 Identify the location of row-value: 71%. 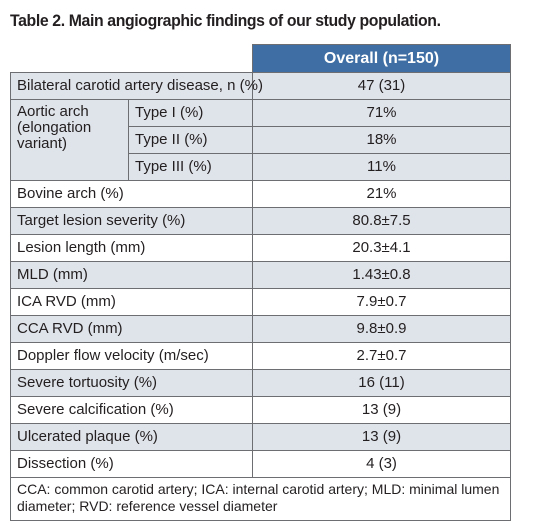
(381, 113).